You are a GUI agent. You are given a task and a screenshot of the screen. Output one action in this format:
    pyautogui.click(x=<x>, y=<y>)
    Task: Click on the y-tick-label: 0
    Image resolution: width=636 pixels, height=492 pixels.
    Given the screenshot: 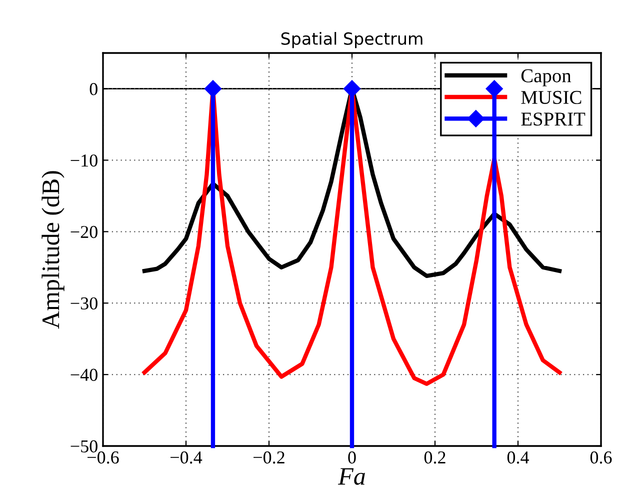 What is the action you would take?
    pyautogui.click(x=94, y=89)
    